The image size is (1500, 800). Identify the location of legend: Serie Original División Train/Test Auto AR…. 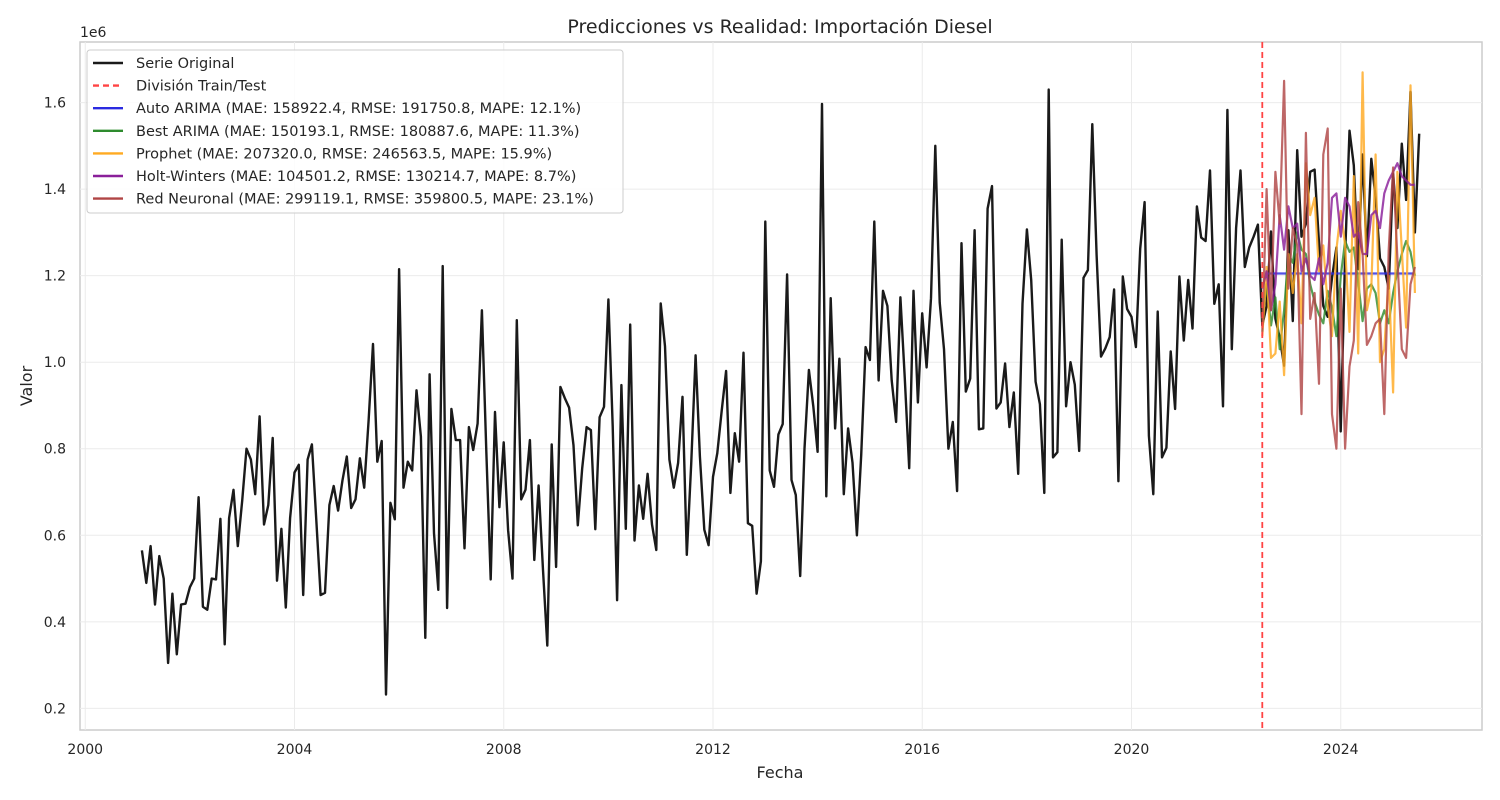
(355, 131).